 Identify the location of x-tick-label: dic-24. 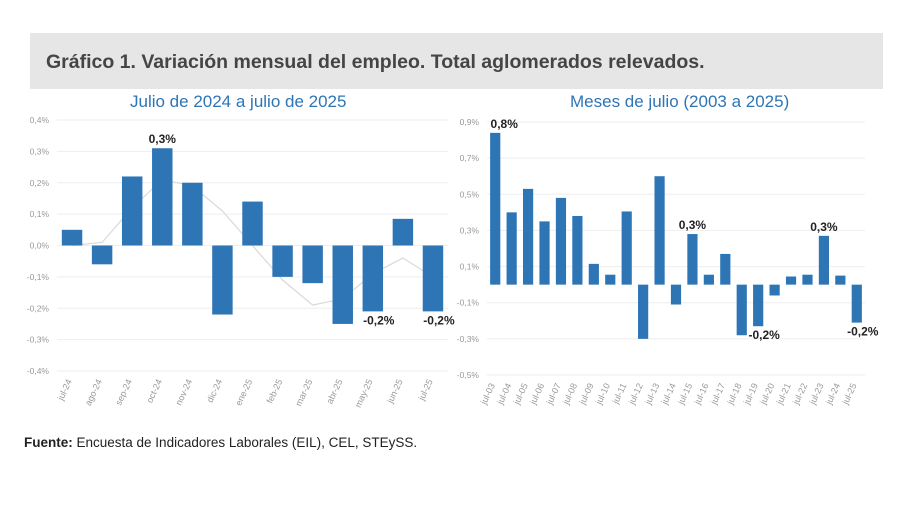
(214, 391).